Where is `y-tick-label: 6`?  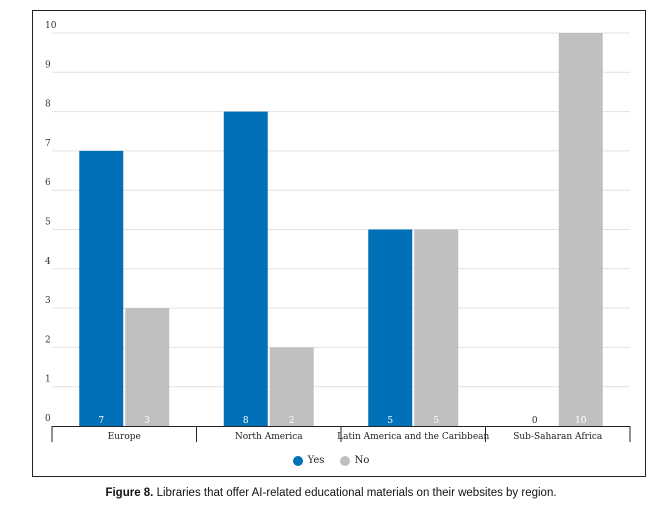 y-tick-label: 6 is located at coordinates (48, 183).